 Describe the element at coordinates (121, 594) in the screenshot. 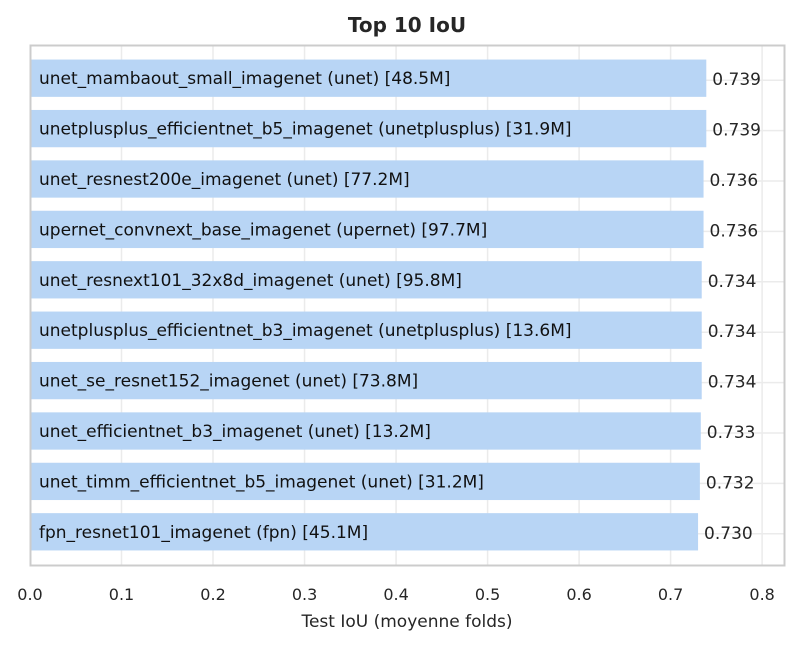

I see `x-tick-label: 0.1` at that location.